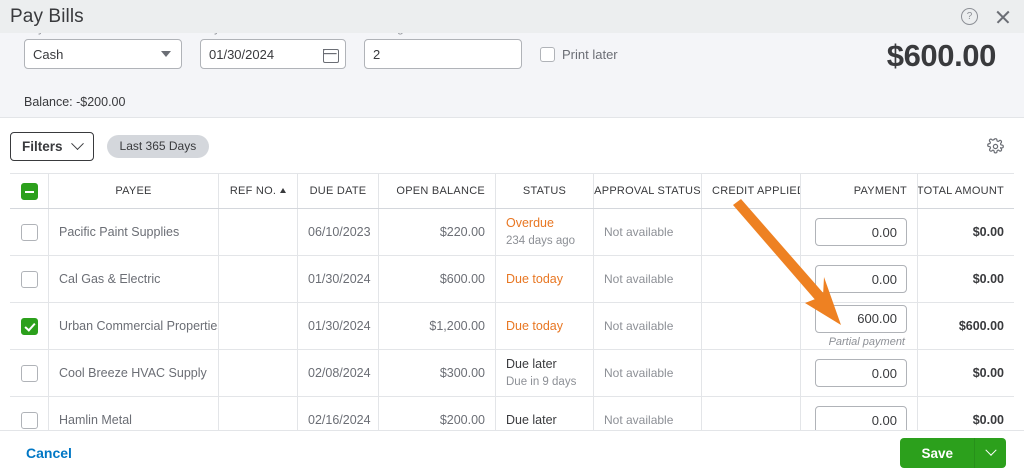 This screenshot has width=1024, height=475. What do you see at coordinates (49, 453) in the screenshot?
I see `cancel-button: Cancel` at bounding box center [49, 453].